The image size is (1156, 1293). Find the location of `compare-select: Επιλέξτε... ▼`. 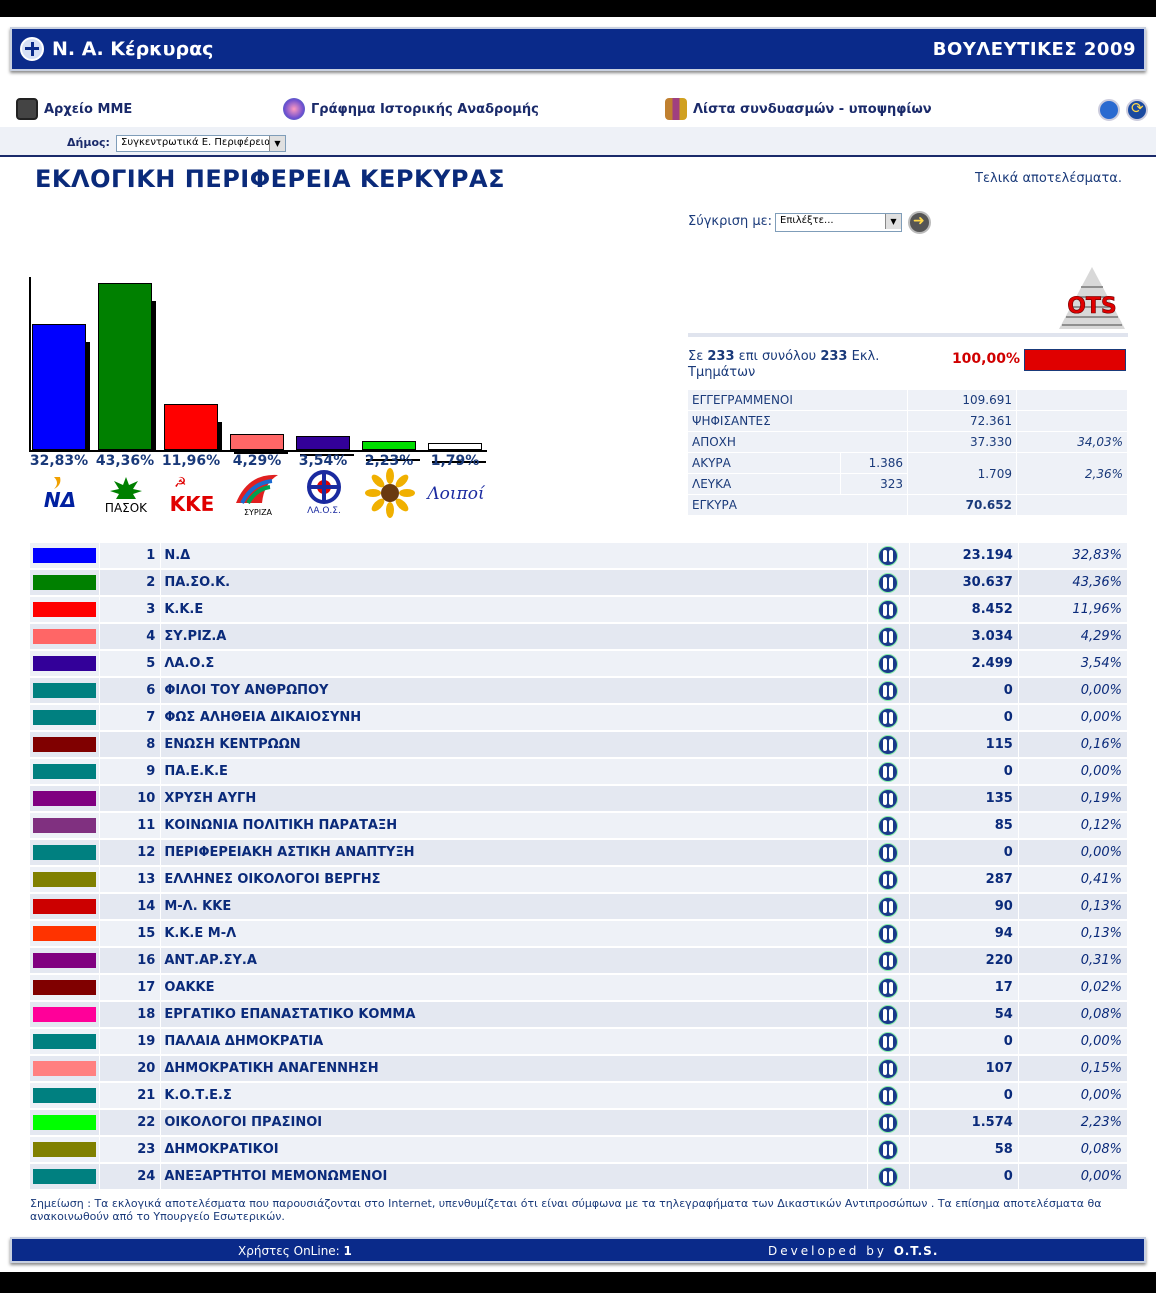

compare-select: Επιλέξτε... ▼ is located at coordinates (838, 222).